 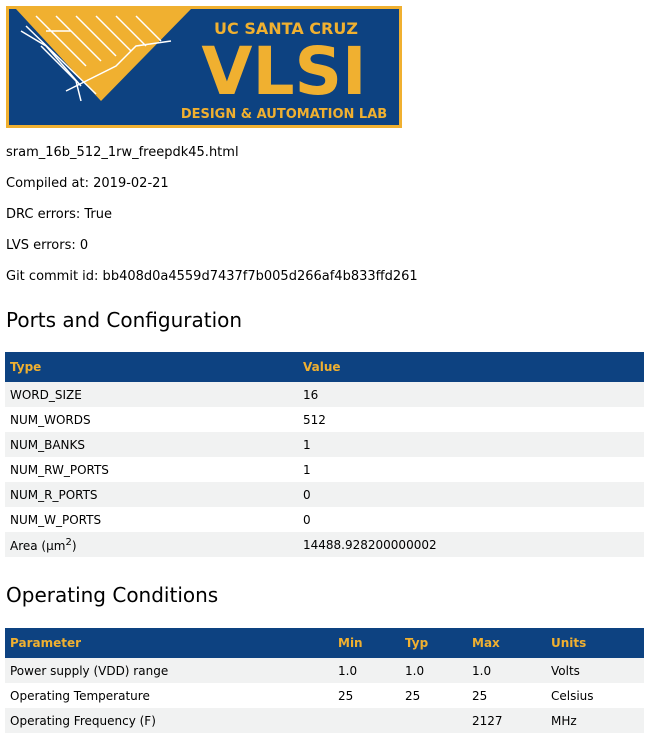 I want to click on table-row: NUM_R_PORTS 0, so click(x=324, y=494).